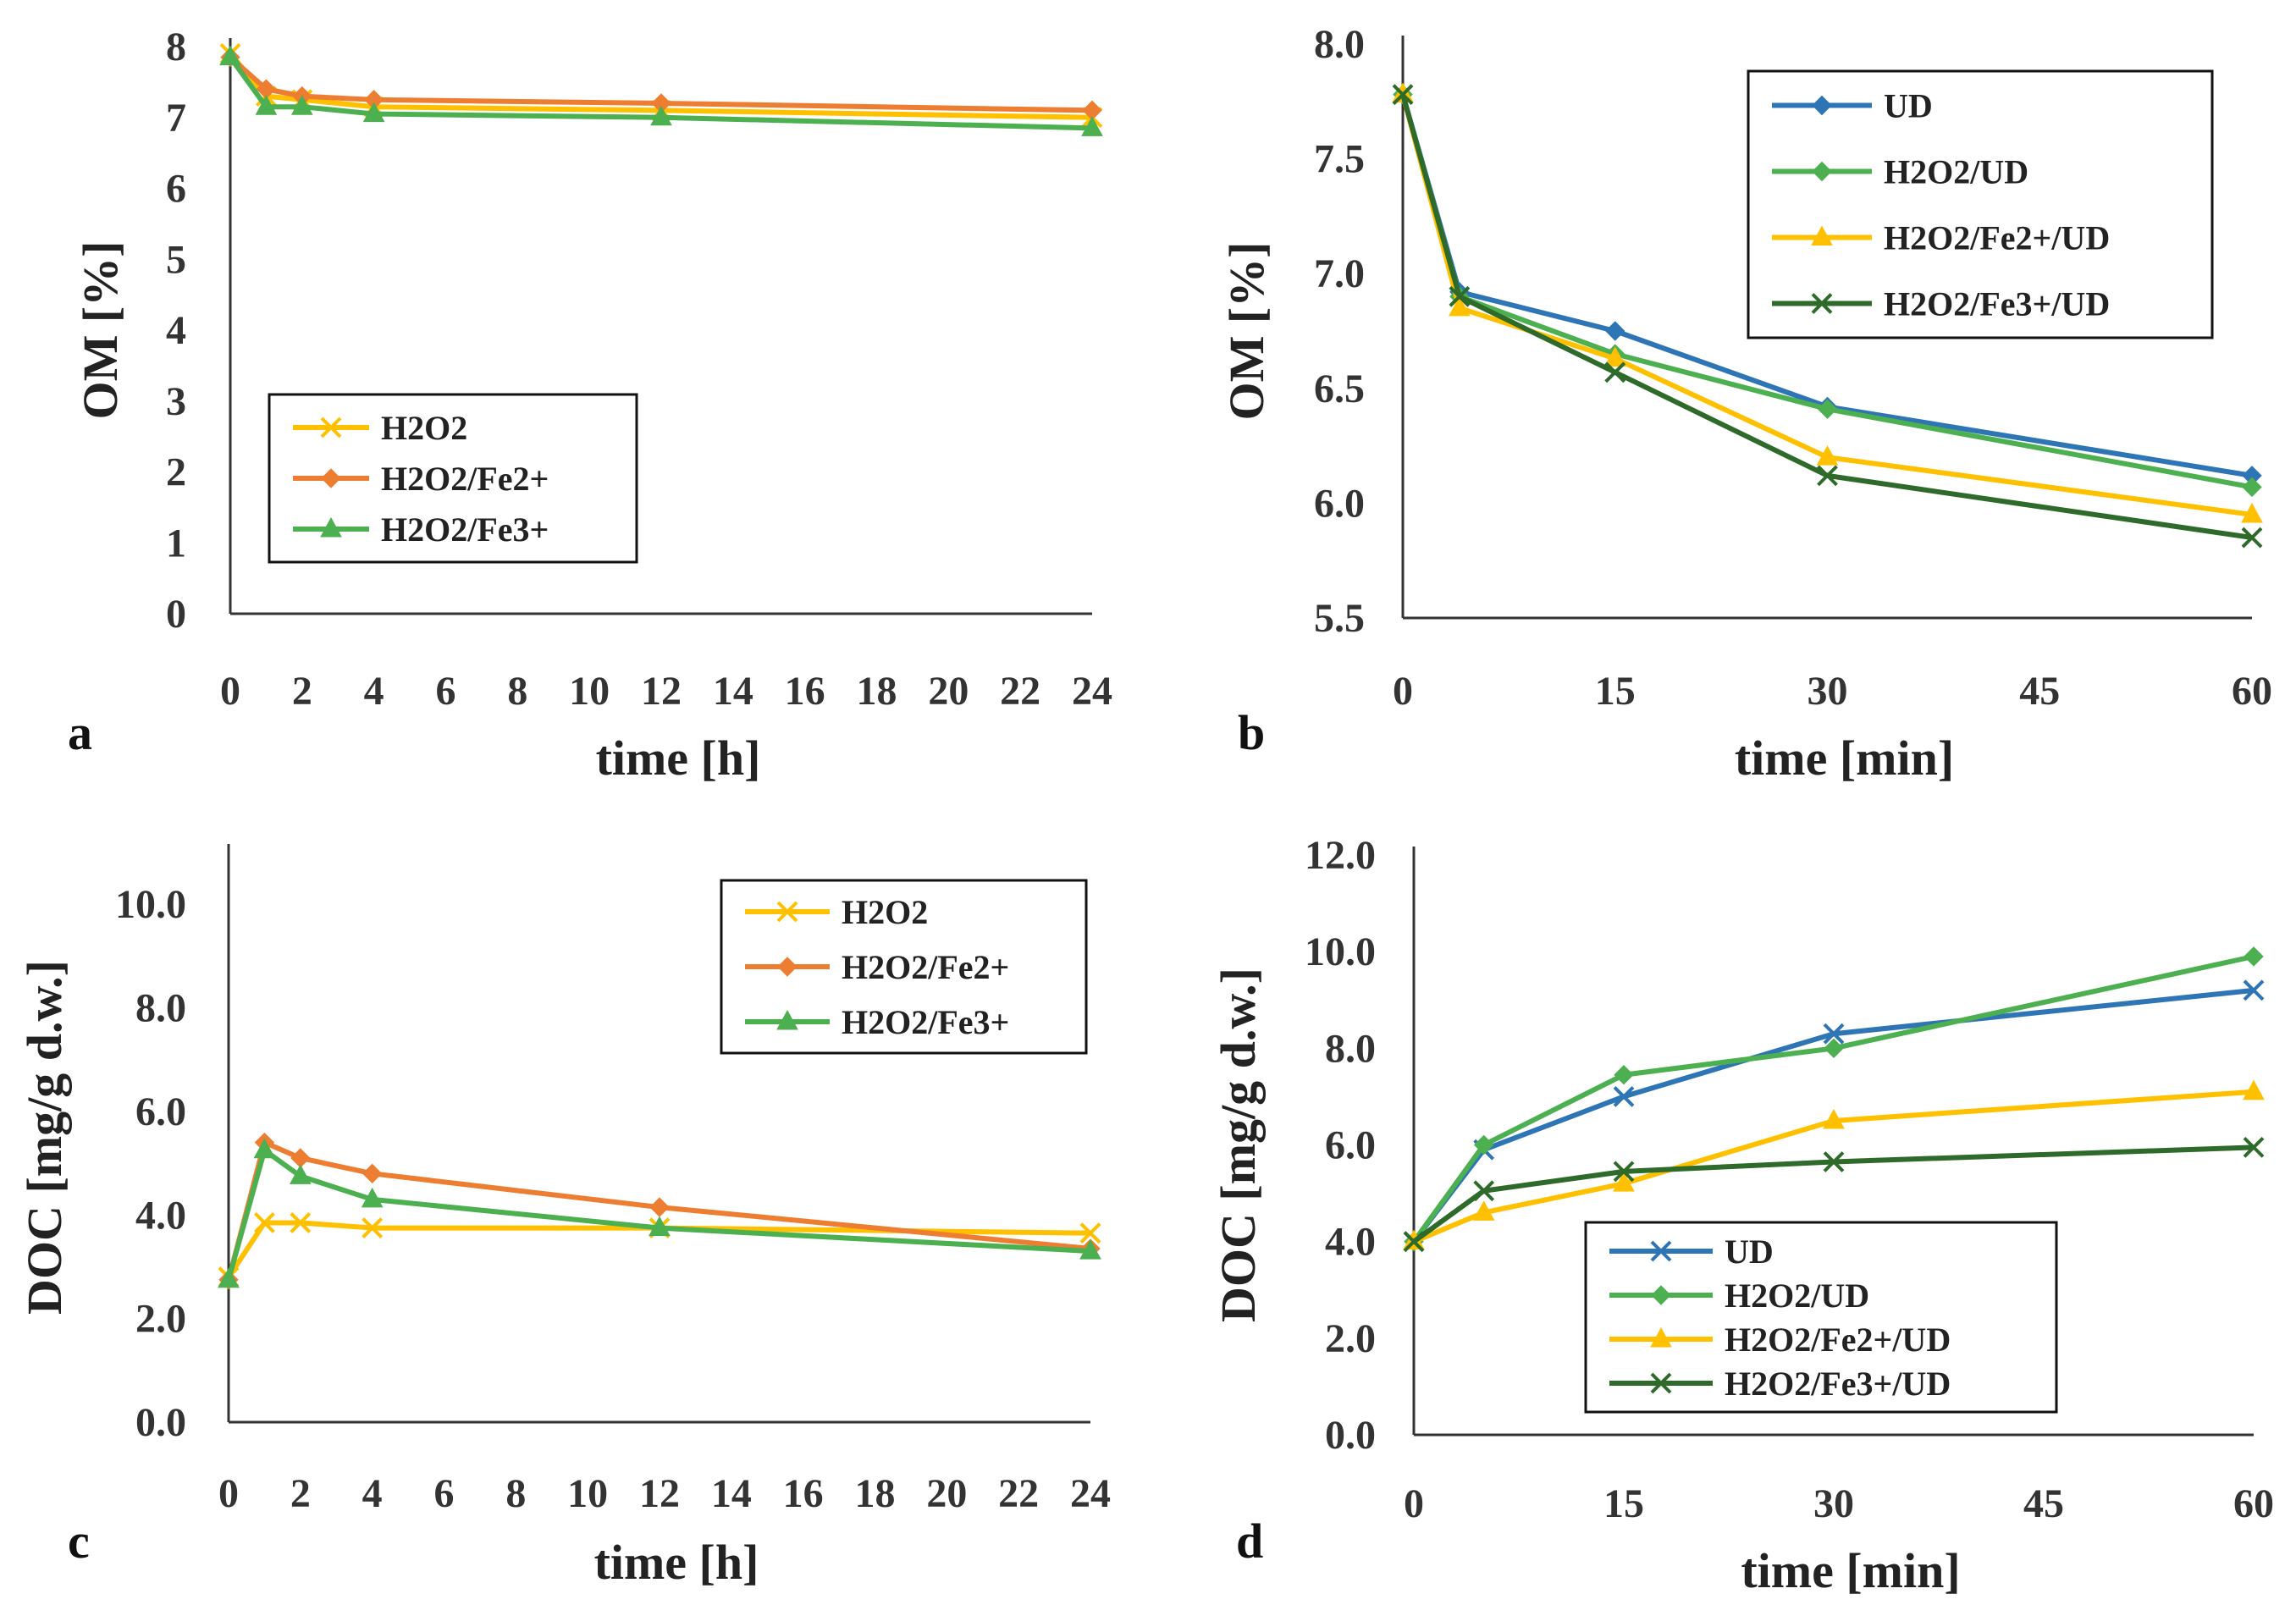 The width and height of the screenshot is (2296, 1616). Describe the element at coordinates (80, 732) in the screenshot. I see `panel-letter: a` at that location.